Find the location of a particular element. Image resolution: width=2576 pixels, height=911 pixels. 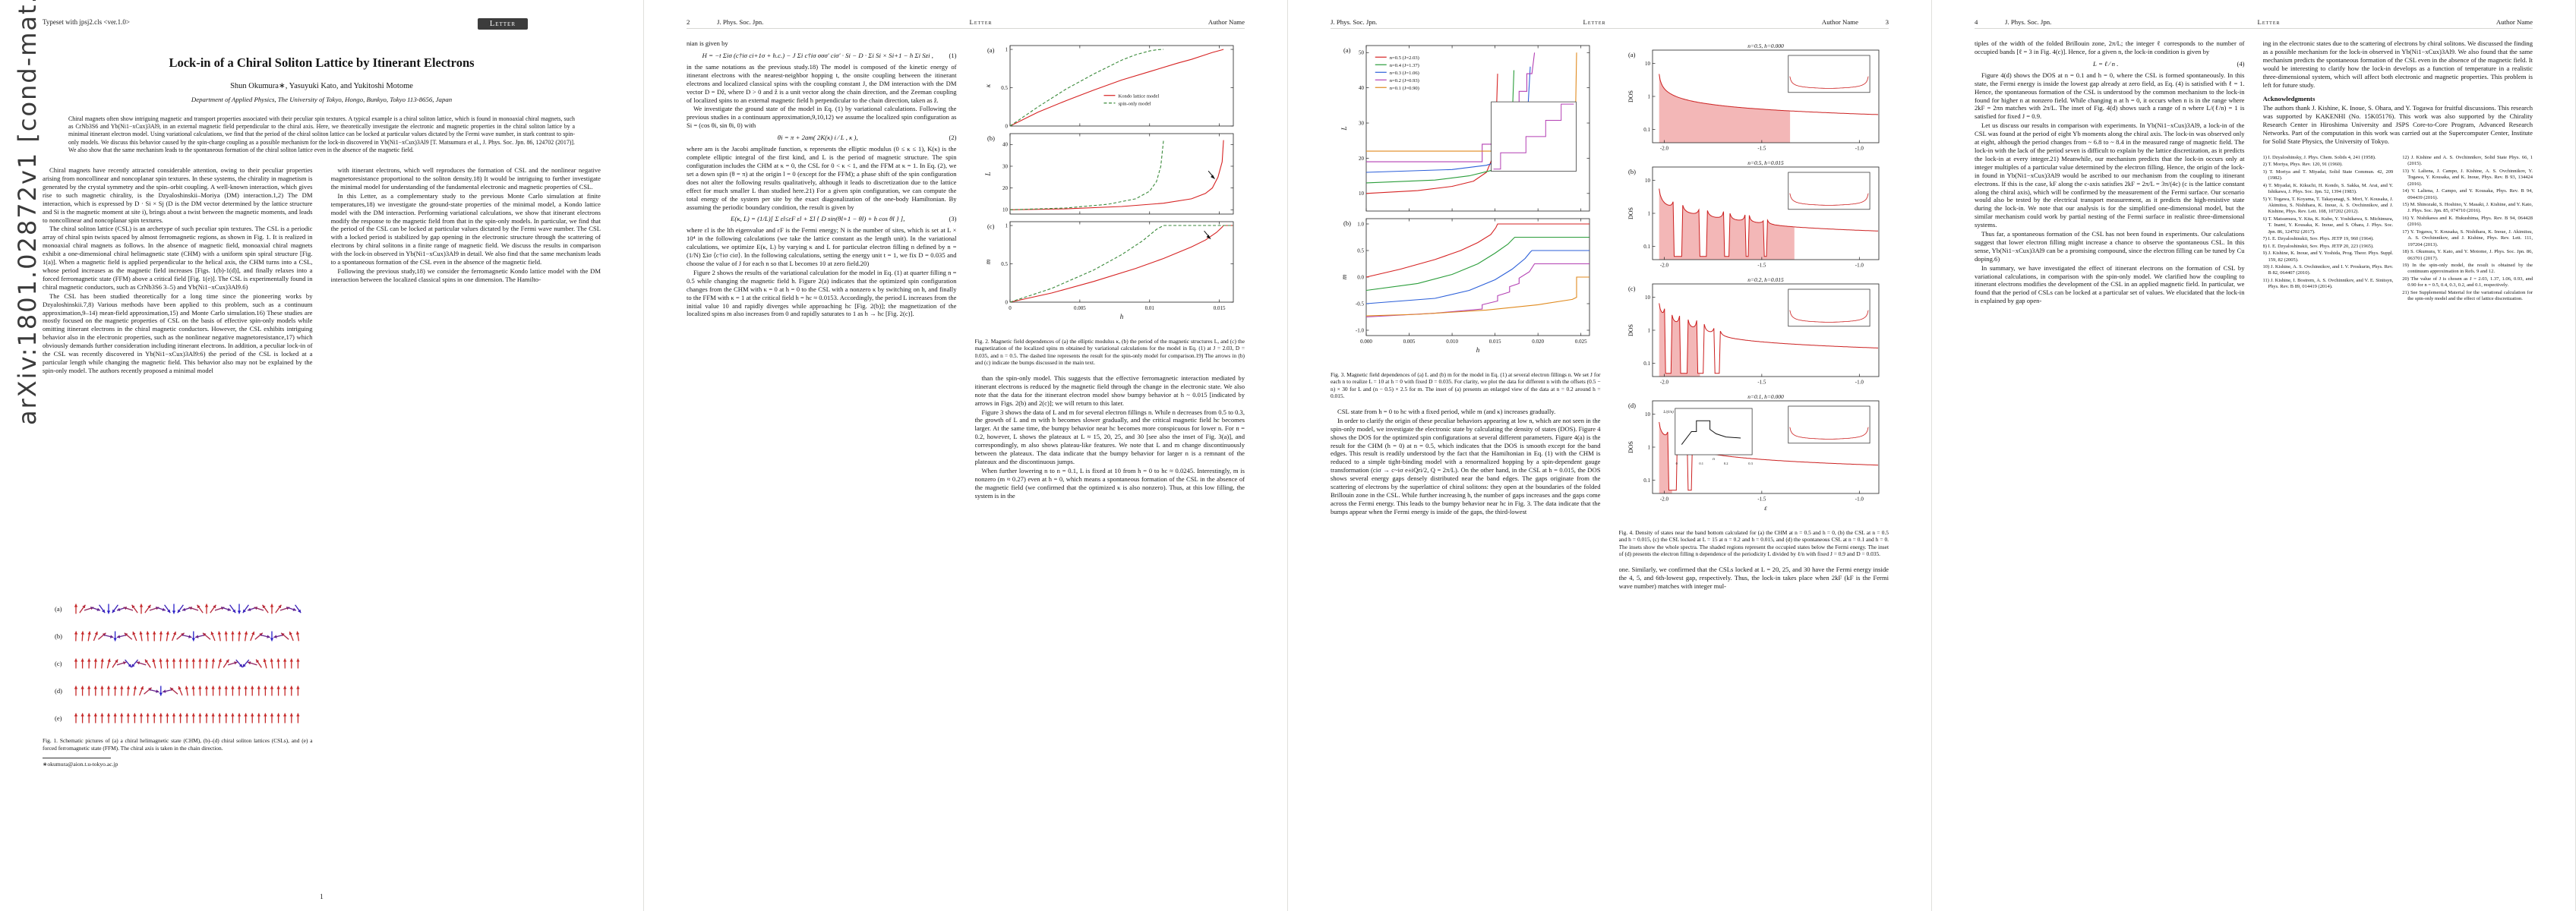

svg-text: Kondo lattice model is located at coordinates (1139, 96).